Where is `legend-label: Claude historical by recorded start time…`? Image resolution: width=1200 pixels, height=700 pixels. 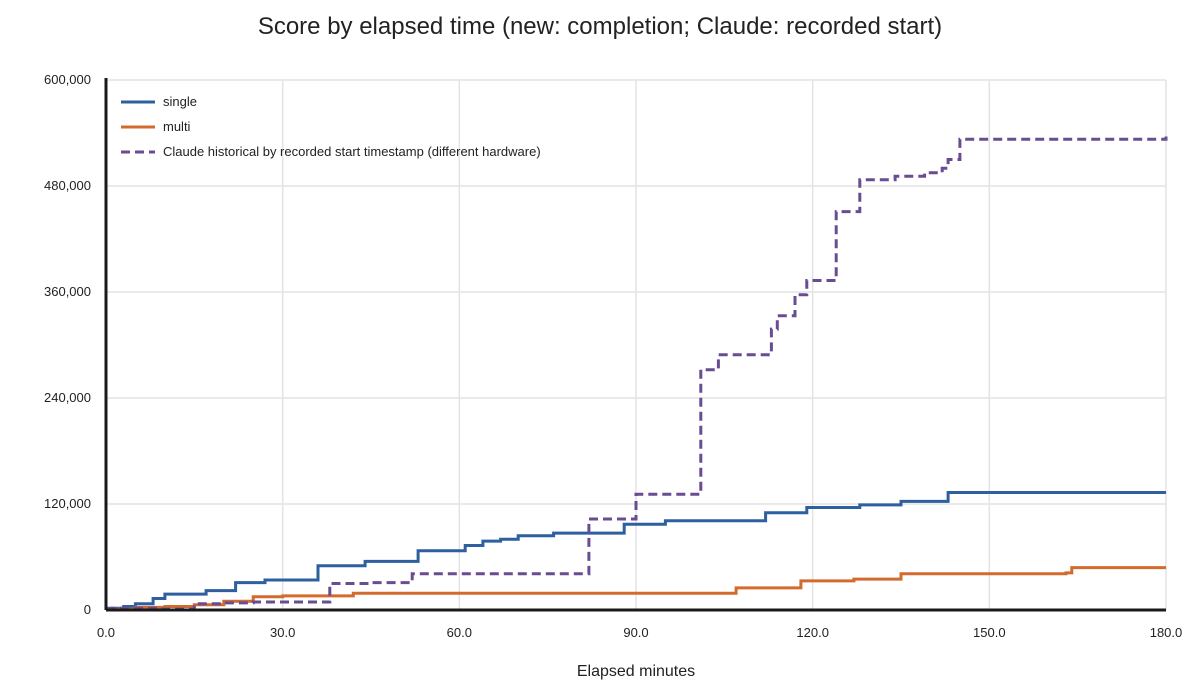 legend-label: Claude historical by recorded start time… is located at coordinates (352, 151).